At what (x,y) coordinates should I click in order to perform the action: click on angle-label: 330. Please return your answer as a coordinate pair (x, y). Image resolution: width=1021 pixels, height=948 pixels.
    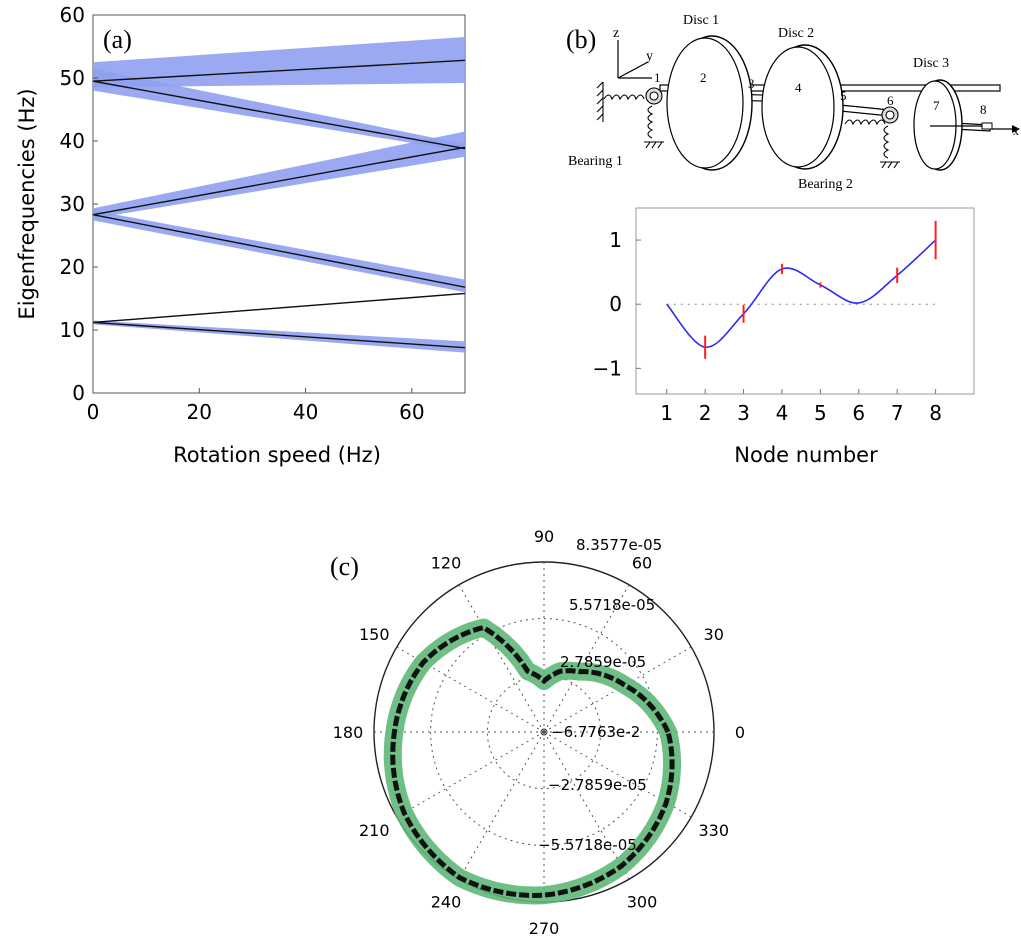
    Looking at the image, I should click on (713, 830).